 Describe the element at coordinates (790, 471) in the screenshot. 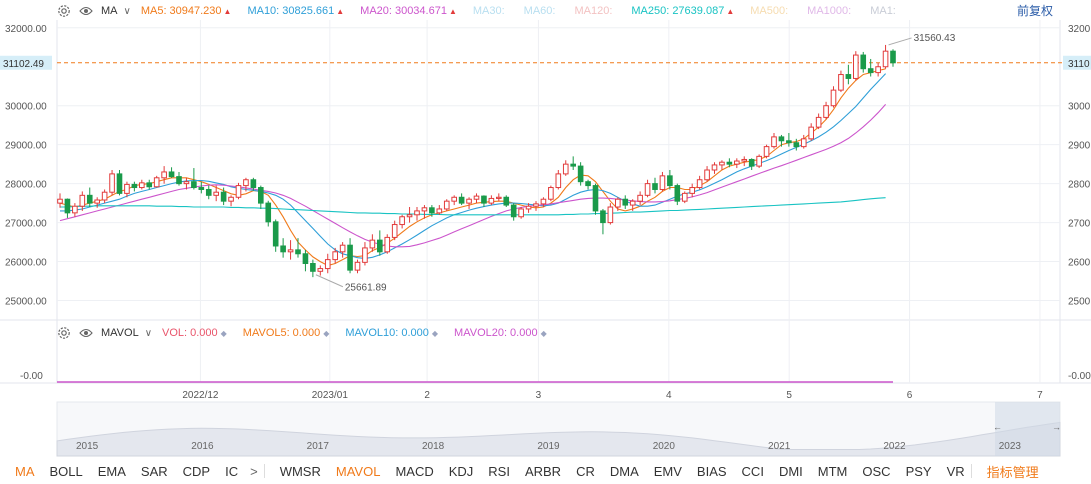

I see `indicator-tab-dmi: DMI` at that location.